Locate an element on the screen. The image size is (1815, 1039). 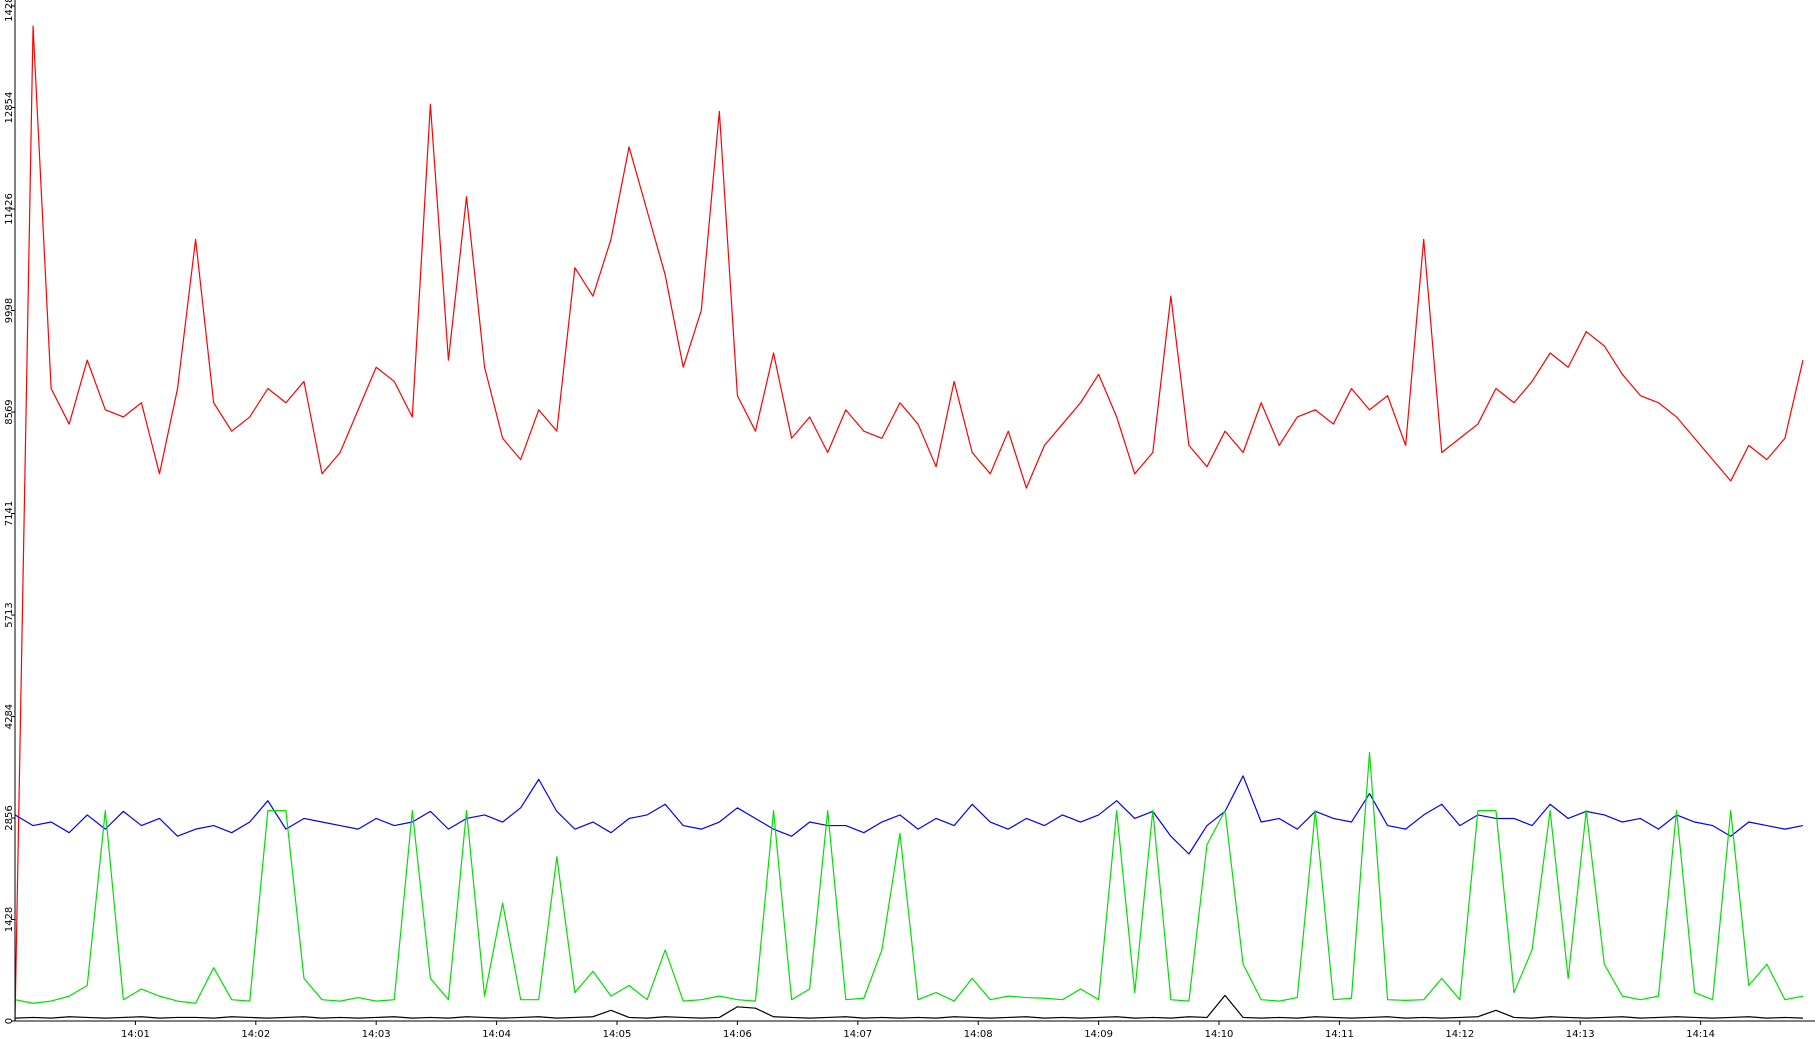
x-tick-label: 14:13 is located at coordinates (1580, 1034).